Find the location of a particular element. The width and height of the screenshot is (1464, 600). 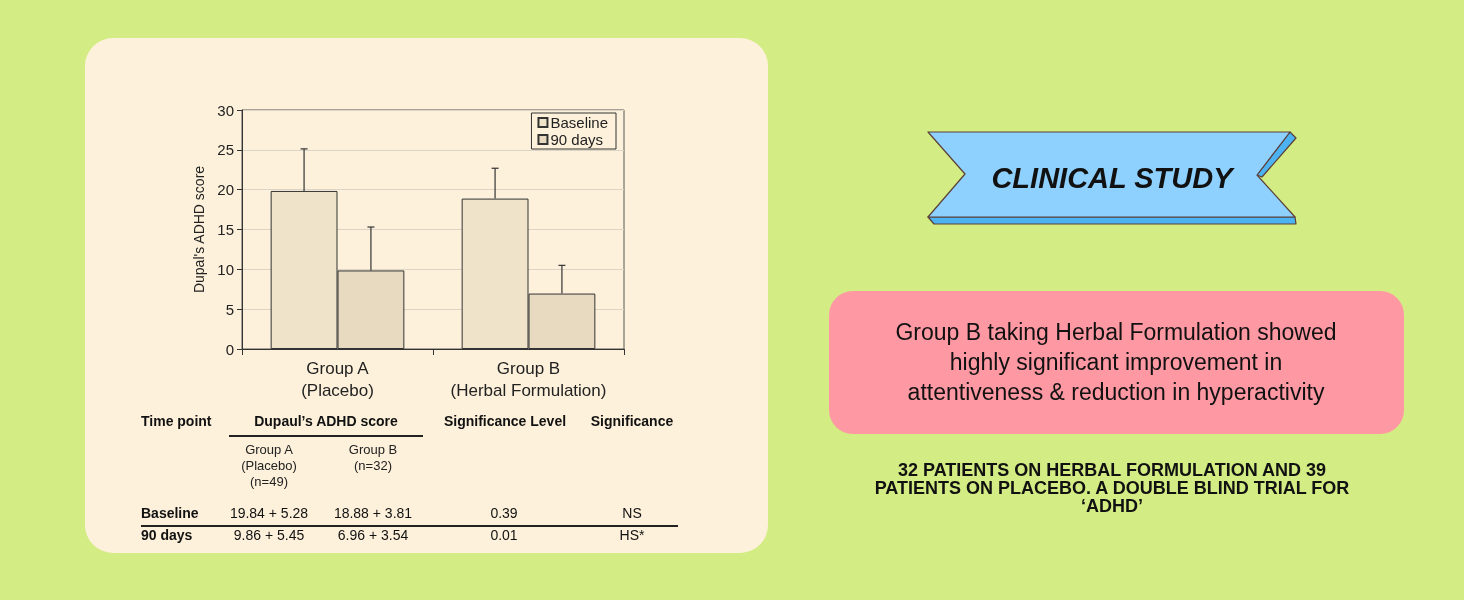

y-tick-label: 20 is located at coordinates (225, 190).